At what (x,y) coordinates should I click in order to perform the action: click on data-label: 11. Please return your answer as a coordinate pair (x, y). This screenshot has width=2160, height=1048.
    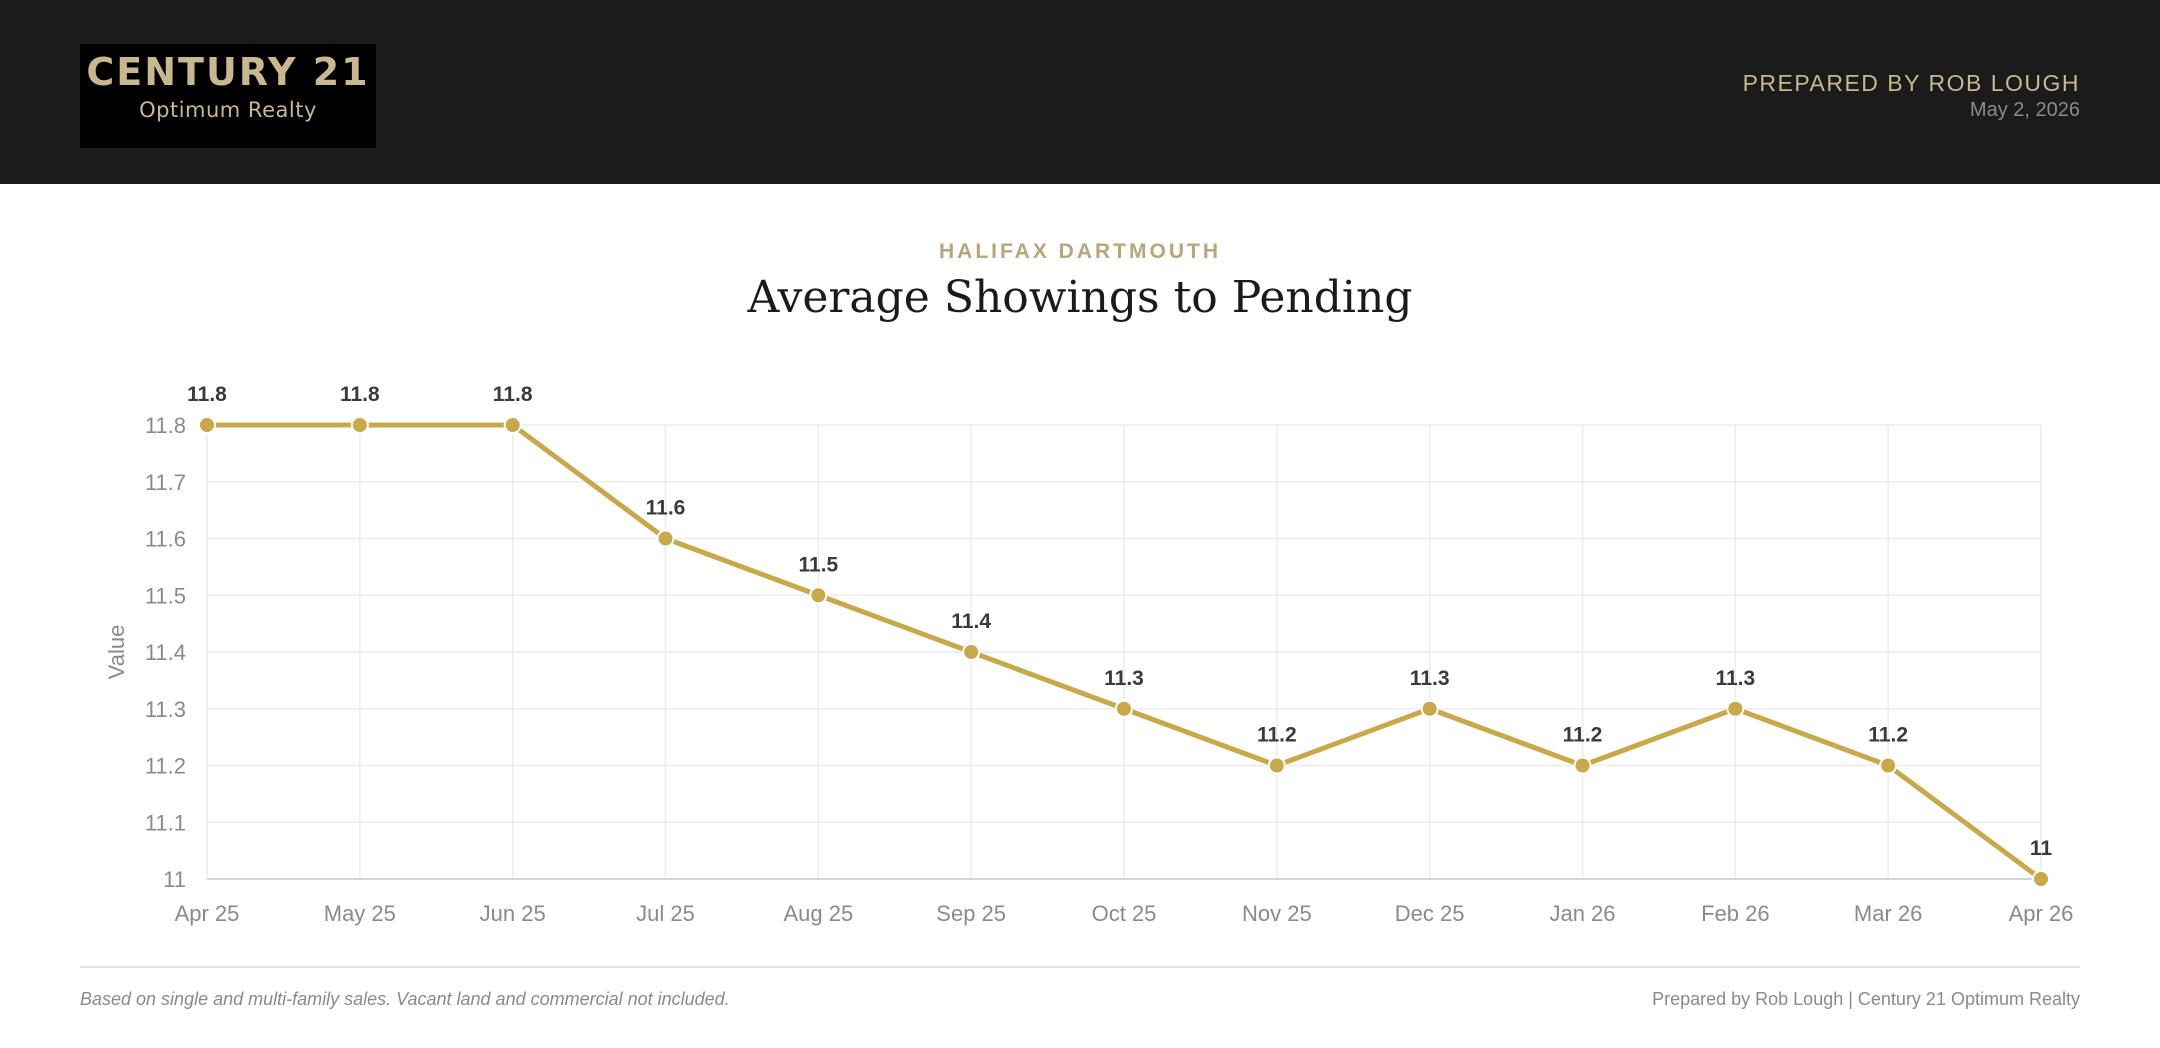
    Looking at the image, I should click on (2041, 848).